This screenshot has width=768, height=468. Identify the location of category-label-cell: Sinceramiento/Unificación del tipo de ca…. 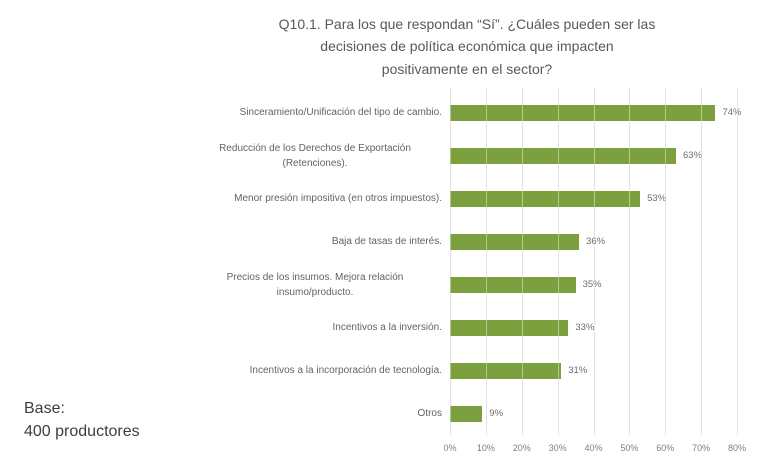
(315, 112).